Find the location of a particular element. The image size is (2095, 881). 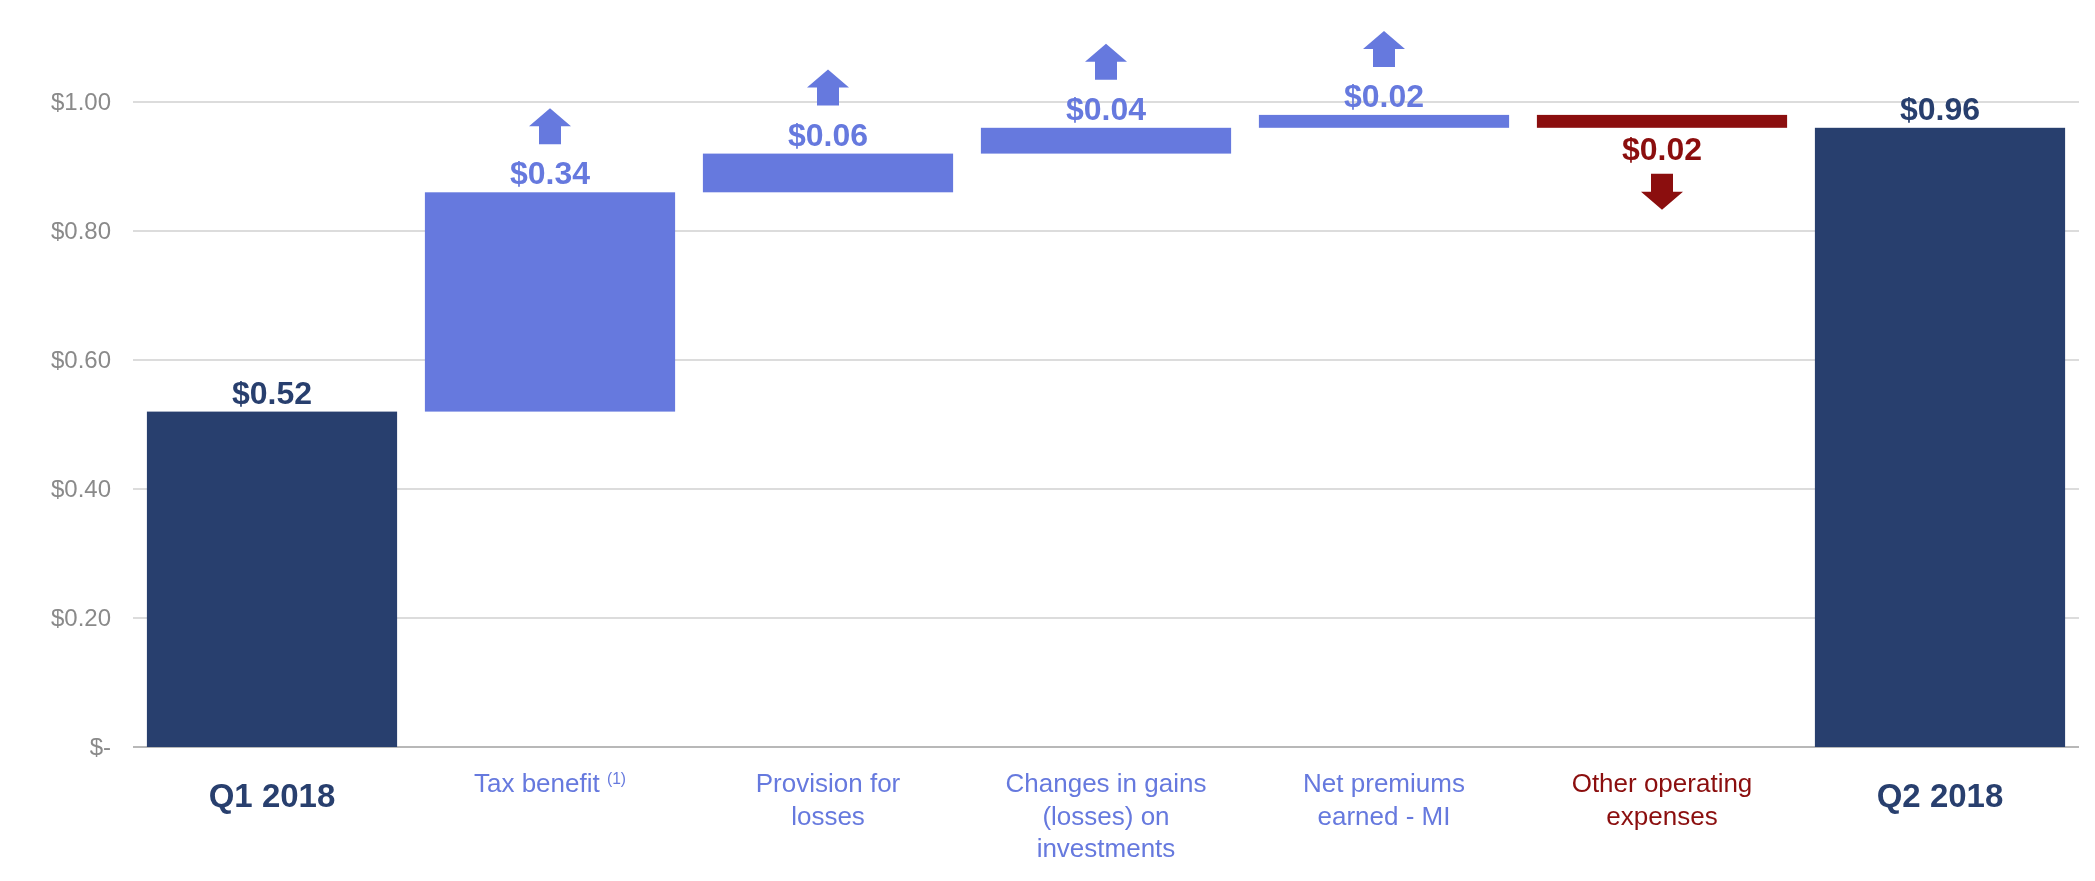

y-tick-label: $0.80 is located at coordinates (80, 231).